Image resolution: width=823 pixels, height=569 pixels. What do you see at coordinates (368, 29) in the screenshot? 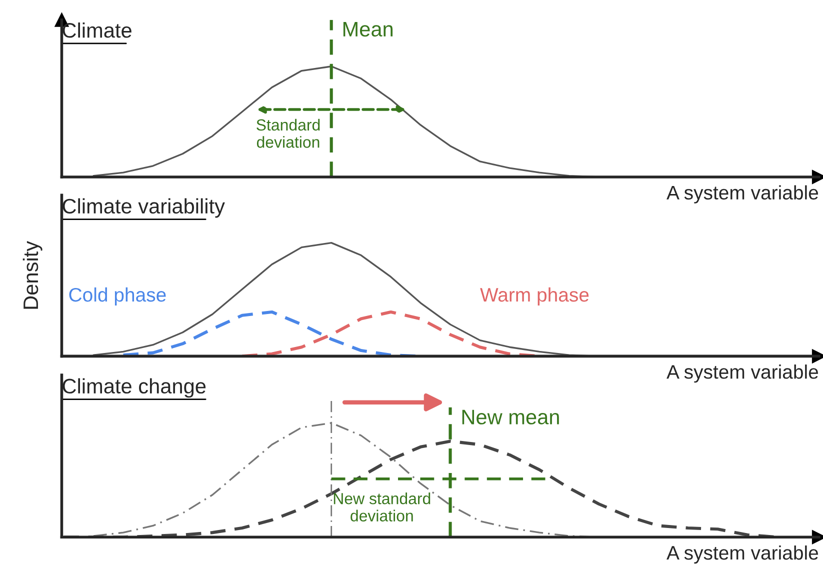
I see `text: Mean` at bounding box center [368, 29].